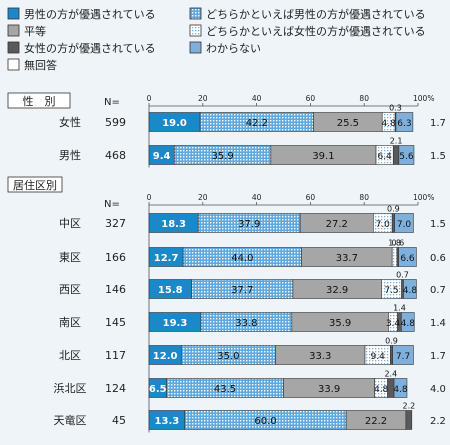 This screenshot has width=450, height=445. What do you see at coordinates (203, 197) in the screenshot?
I see `x-tick-label: 20` at bounding box center [203, 197].